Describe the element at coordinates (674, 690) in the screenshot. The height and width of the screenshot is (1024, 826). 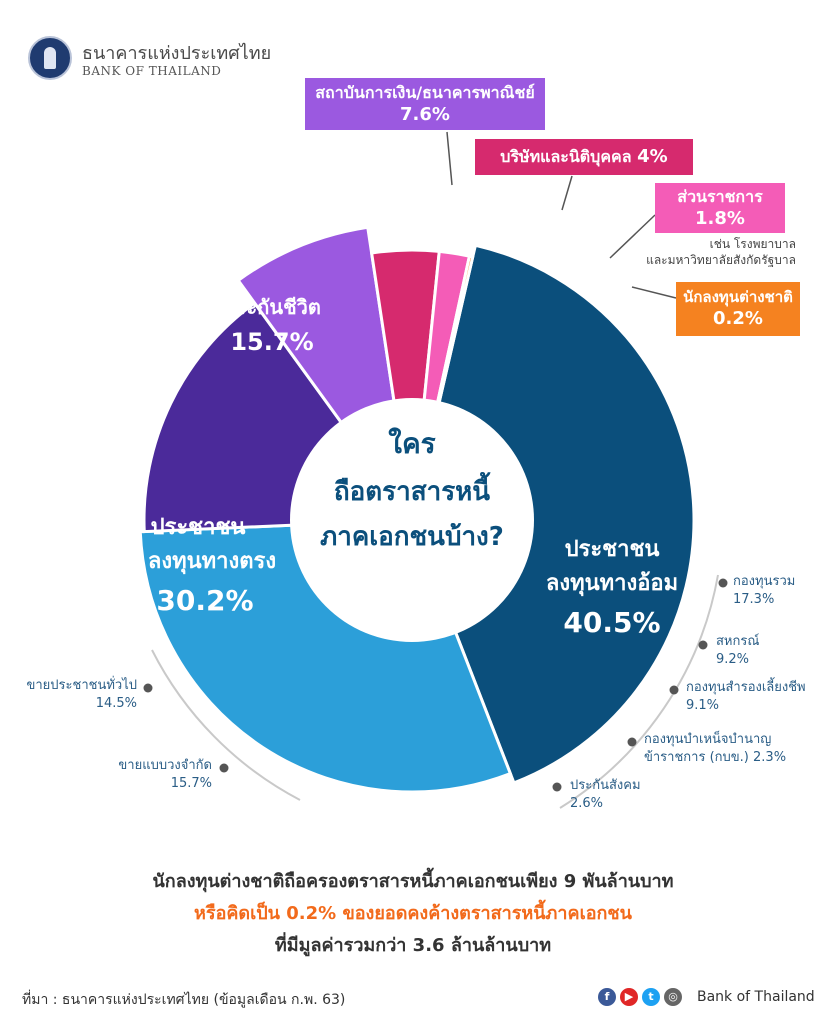
I see `dot-pvd` at that location.